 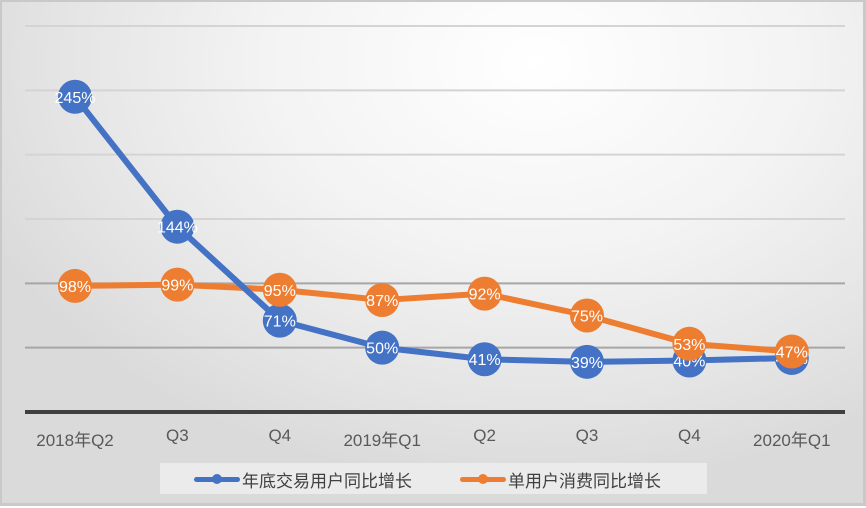 I want to click on data-label: 245%, so click(x=75, y=98).